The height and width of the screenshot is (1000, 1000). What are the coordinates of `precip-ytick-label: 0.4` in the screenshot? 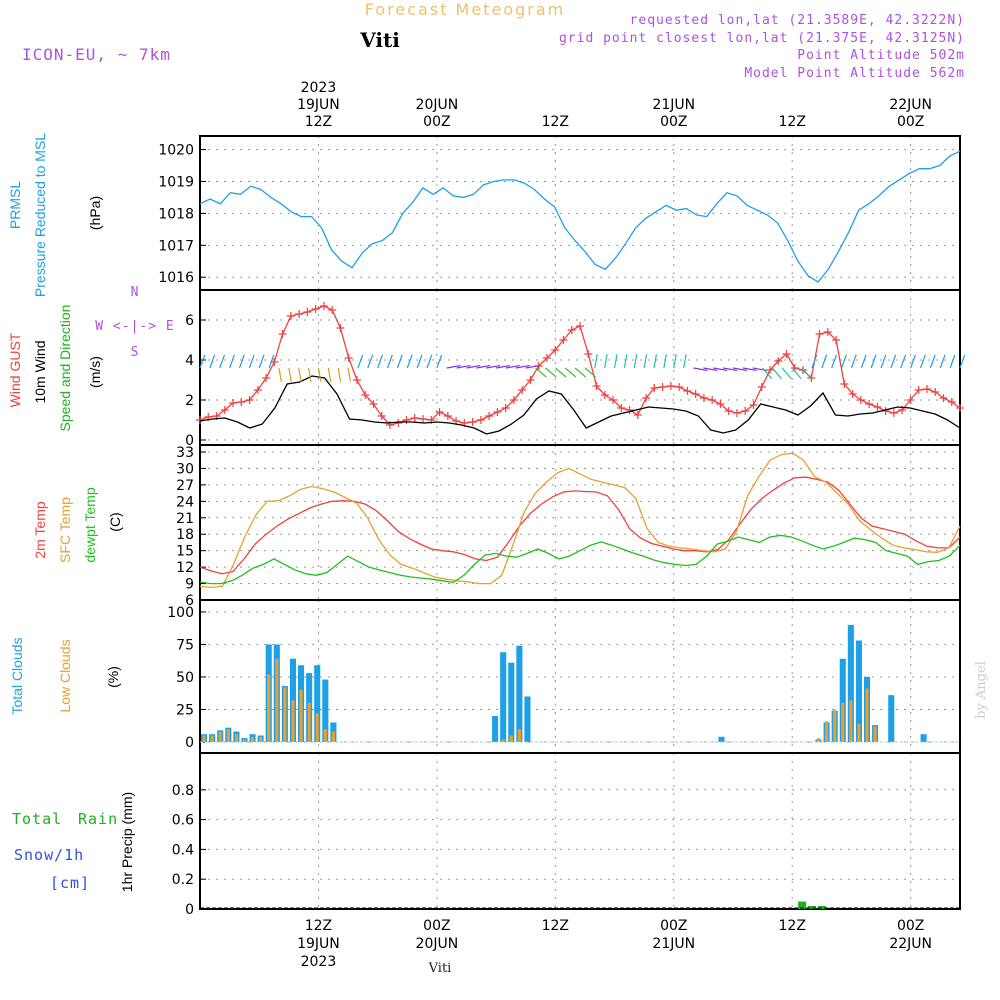 It's located at (183, 850).